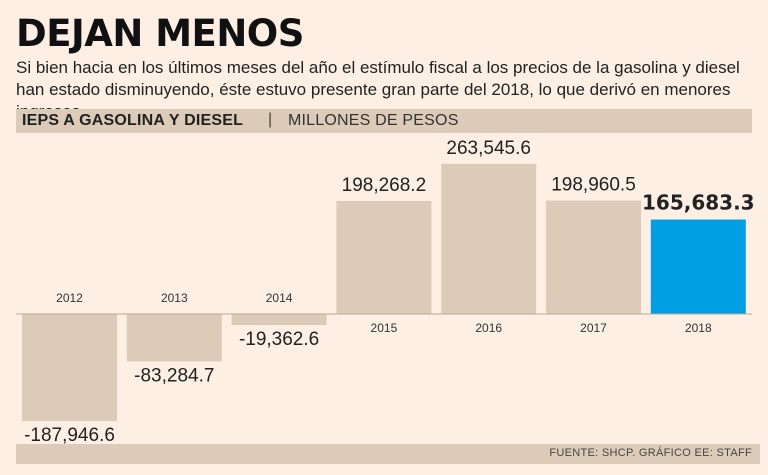 The width and height of the screenshot is (768, 475). Describe the element at coordinates (384, 328) in the screenshot. I see `year-label-2015: 2015` at that location.